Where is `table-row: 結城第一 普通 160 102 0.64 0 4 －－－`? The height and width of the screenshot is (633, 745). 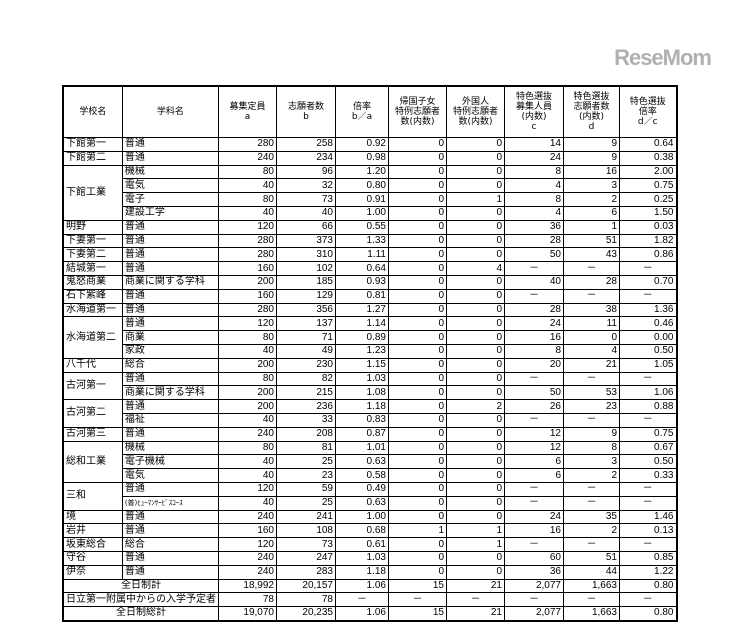 table-row: 結城第一 普通 160 102 0.64 0 4 －－－ is located at coordinates (369, 268).